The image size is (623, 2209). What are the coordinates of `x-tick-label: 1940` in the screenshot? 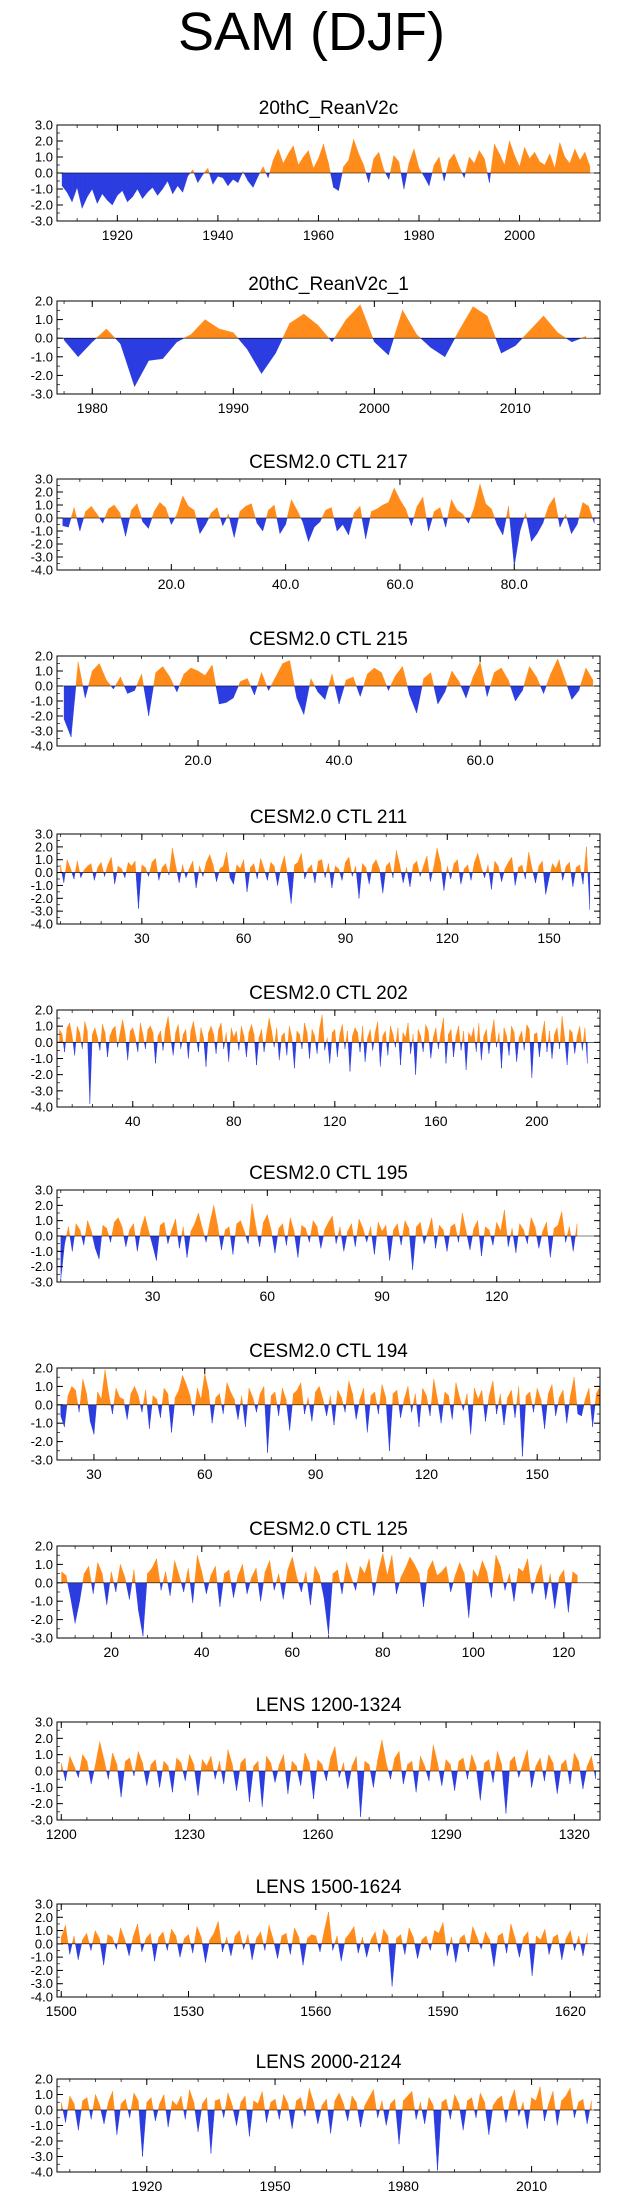 It's located at (217, 235).